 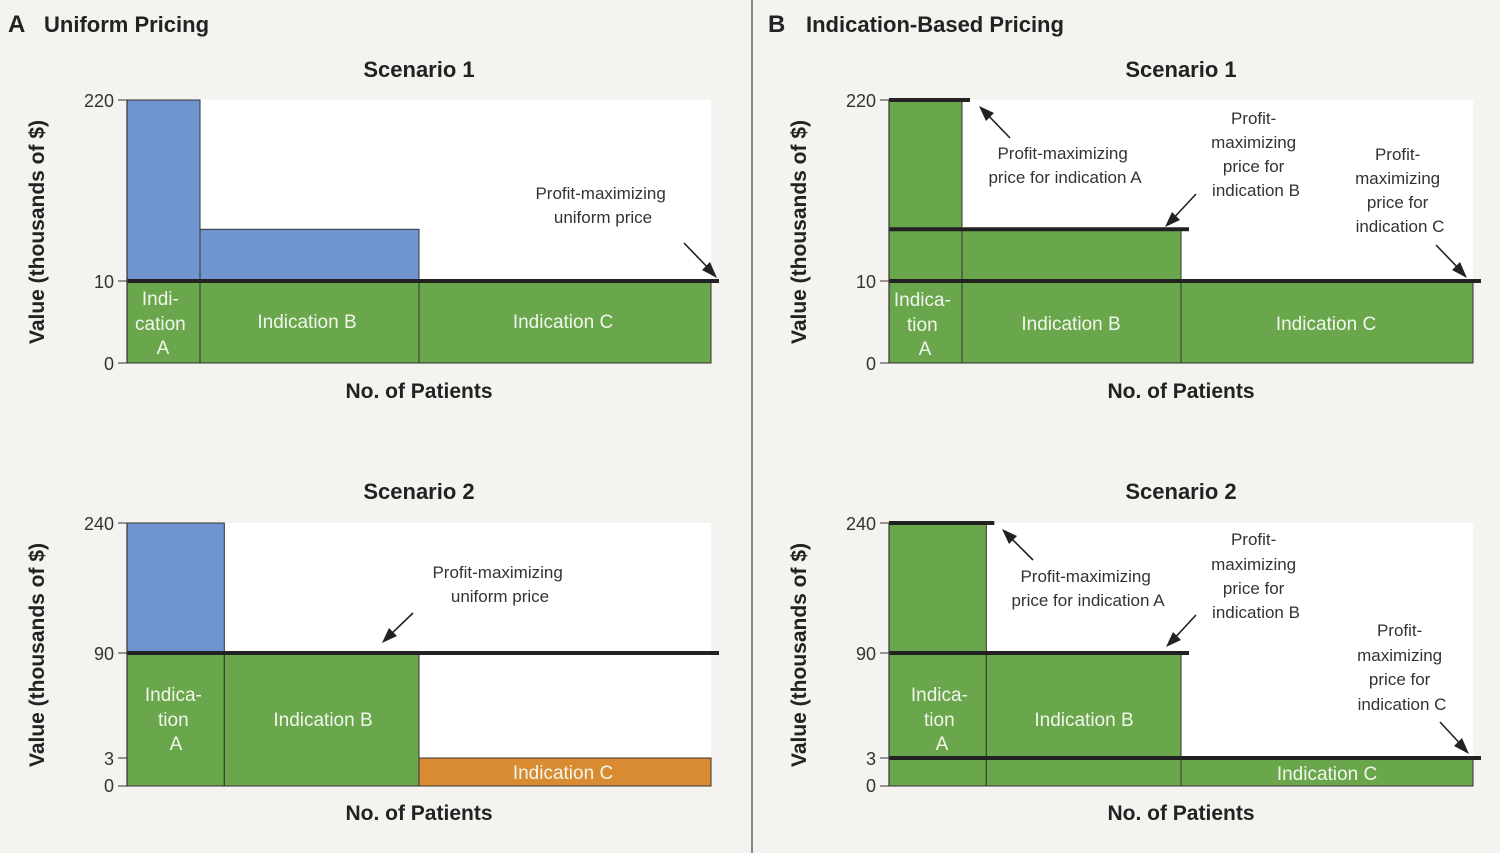 What do you see at coordinates (935, 24) in the screenshot?
I see `panel-b-title: Indication-Based Pricing` at bounding box center [935, 24].